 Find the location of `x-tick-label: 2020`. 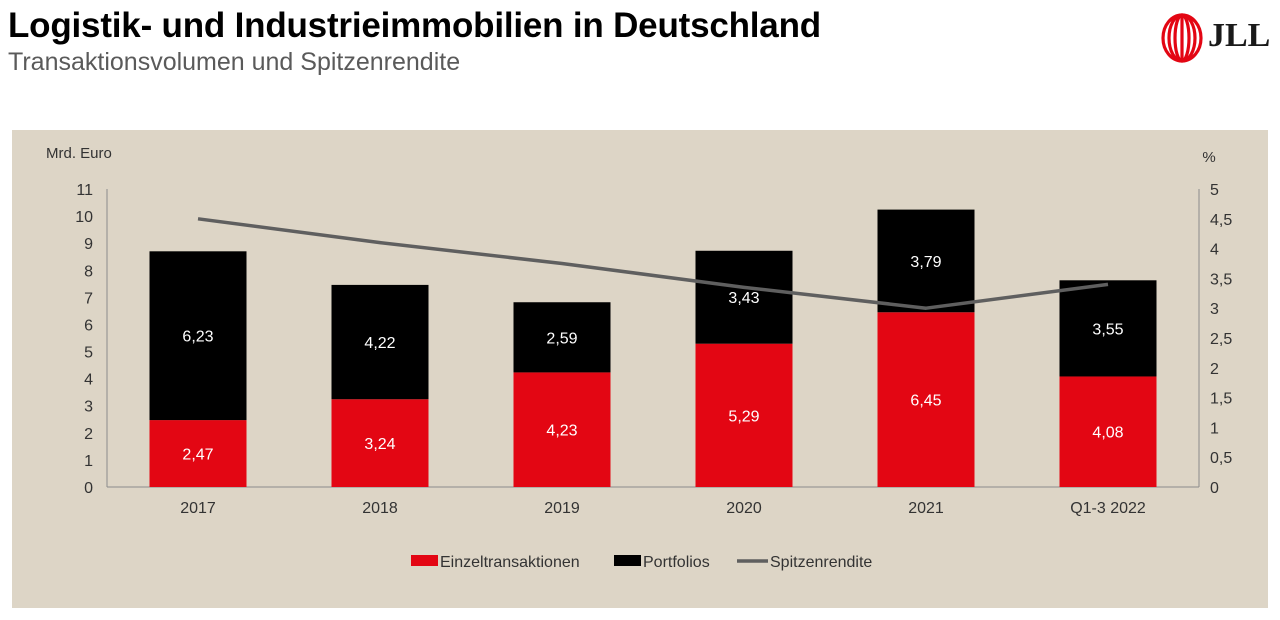

x-tick-label: 2020 is located at coordinates (744, 508).